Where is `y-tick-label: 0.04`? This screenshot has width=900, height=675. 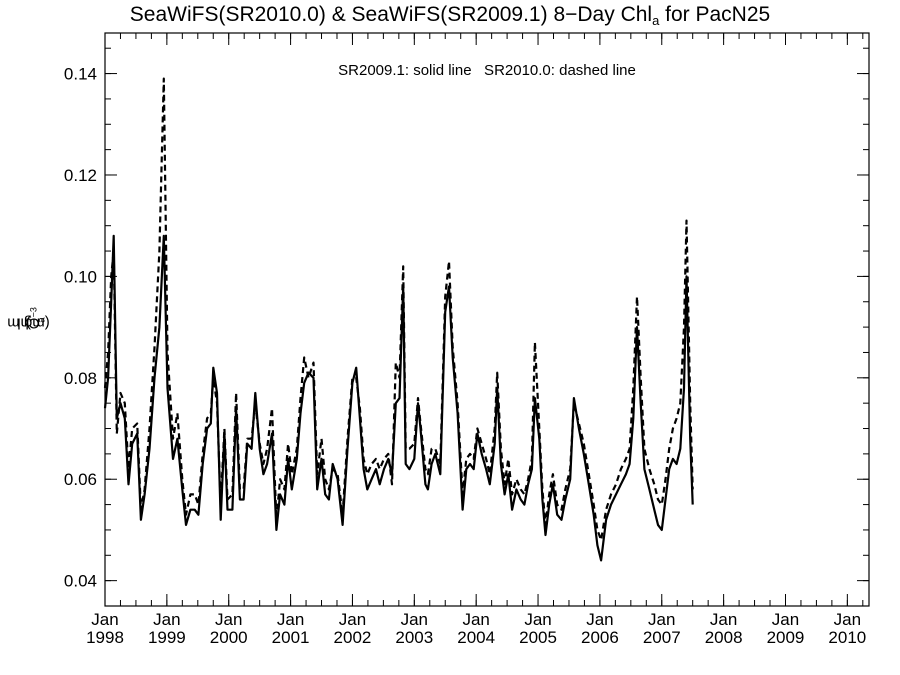 y-tick-label: 0.04 is located at coordinates (80, 581).